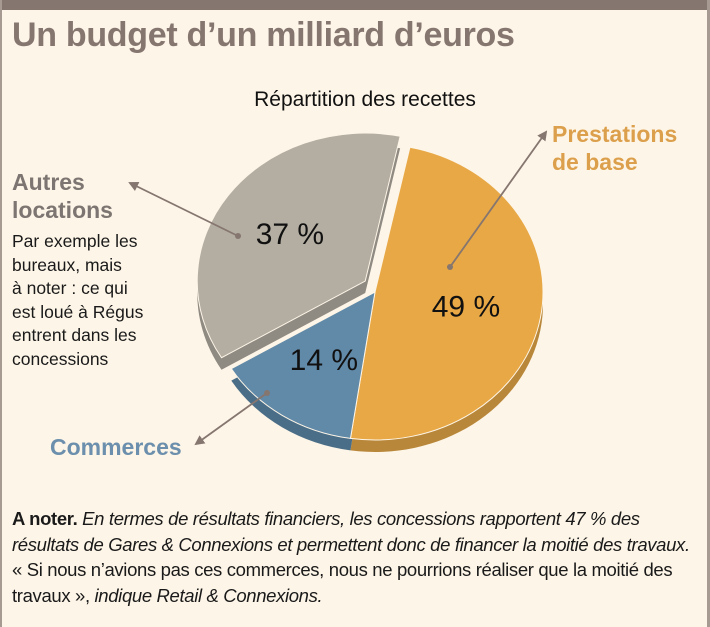  I want to click on note-lead: A noter., so click(45, 518).